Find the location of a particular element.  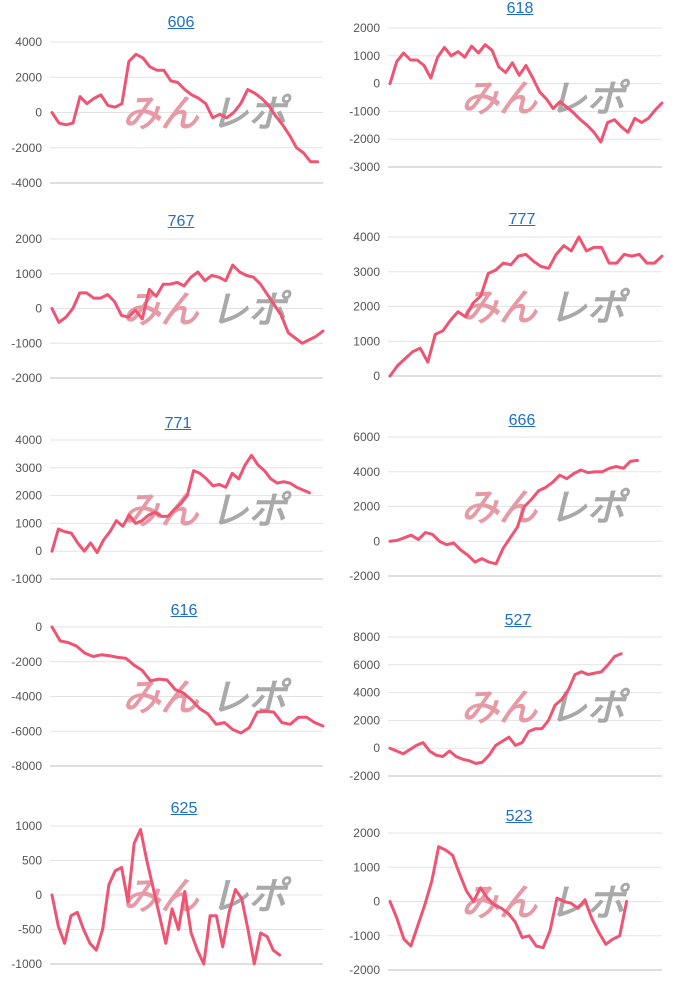

y-tick-label: -4000 is located at coordinates (26, 697).